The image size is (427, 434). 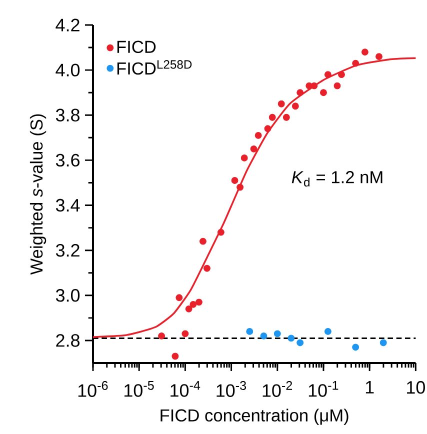 What do you see at coordinates (337, 179) in the screenshot?
I see `annotation: K$_{d}$ = 1.2 nM` at bounding box center [337, 179].